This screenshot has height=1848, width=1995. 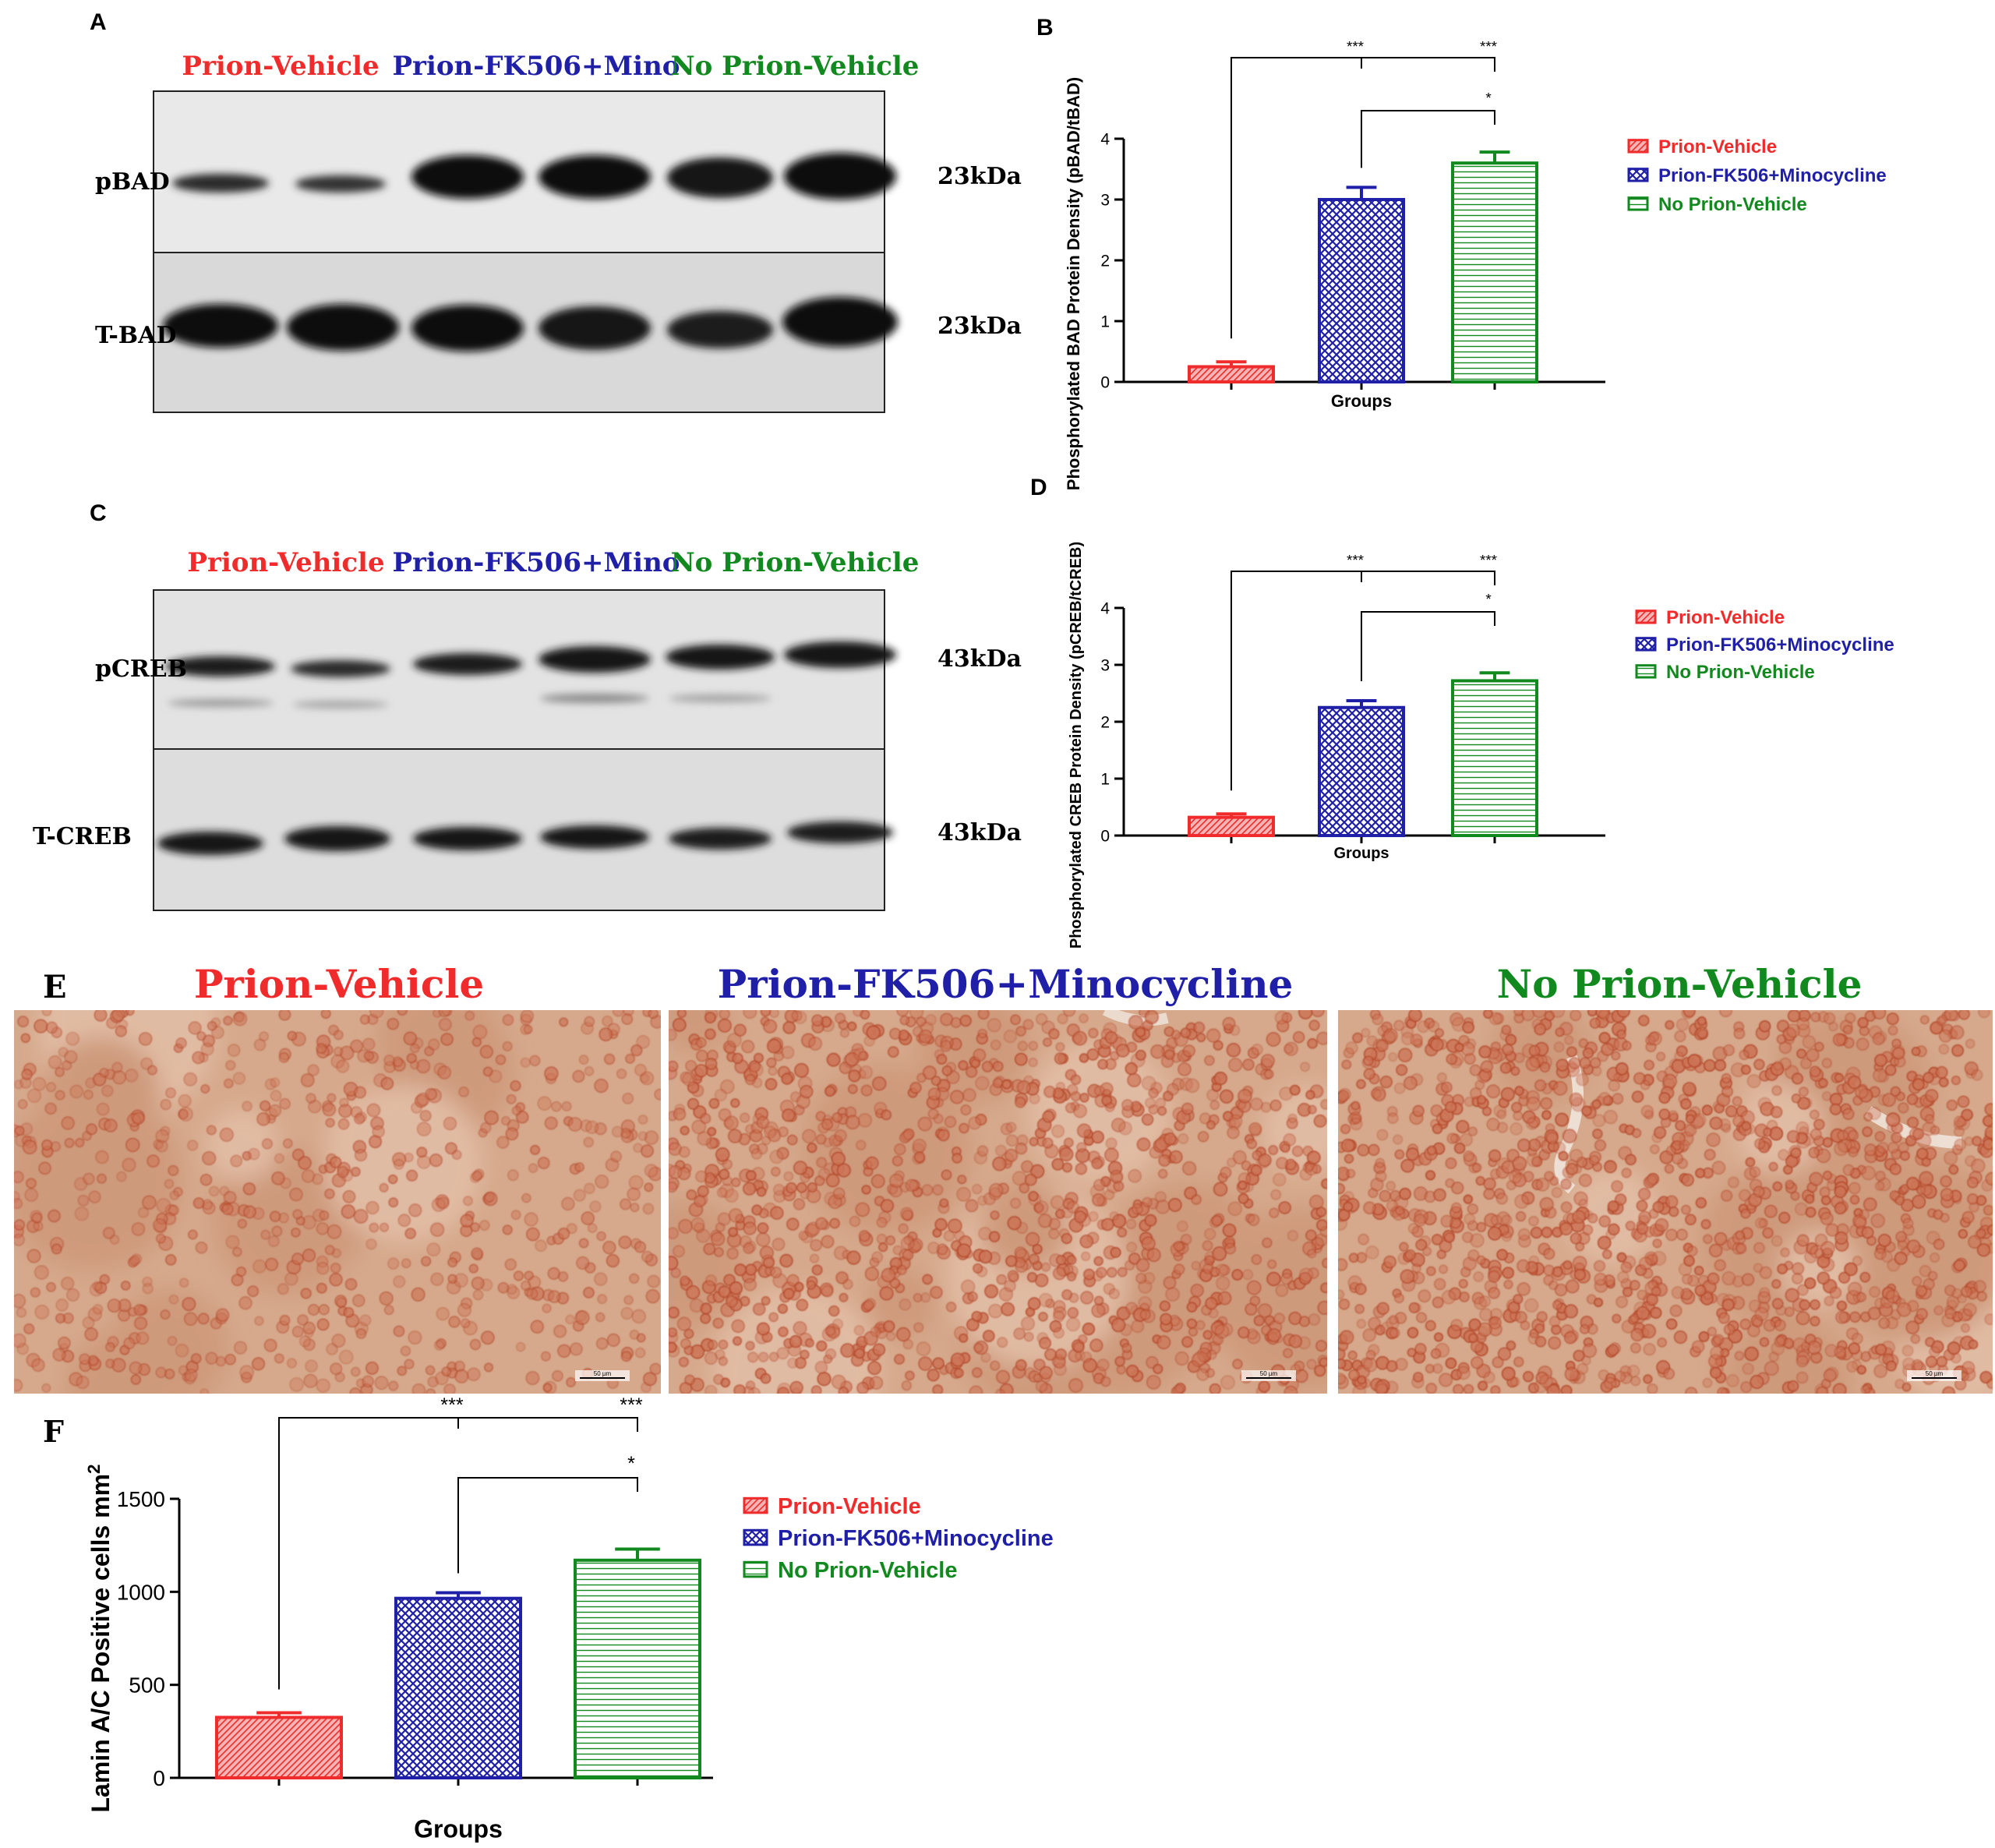 I want to click on y-tick-label: 2, so click(x=1105, y=723).